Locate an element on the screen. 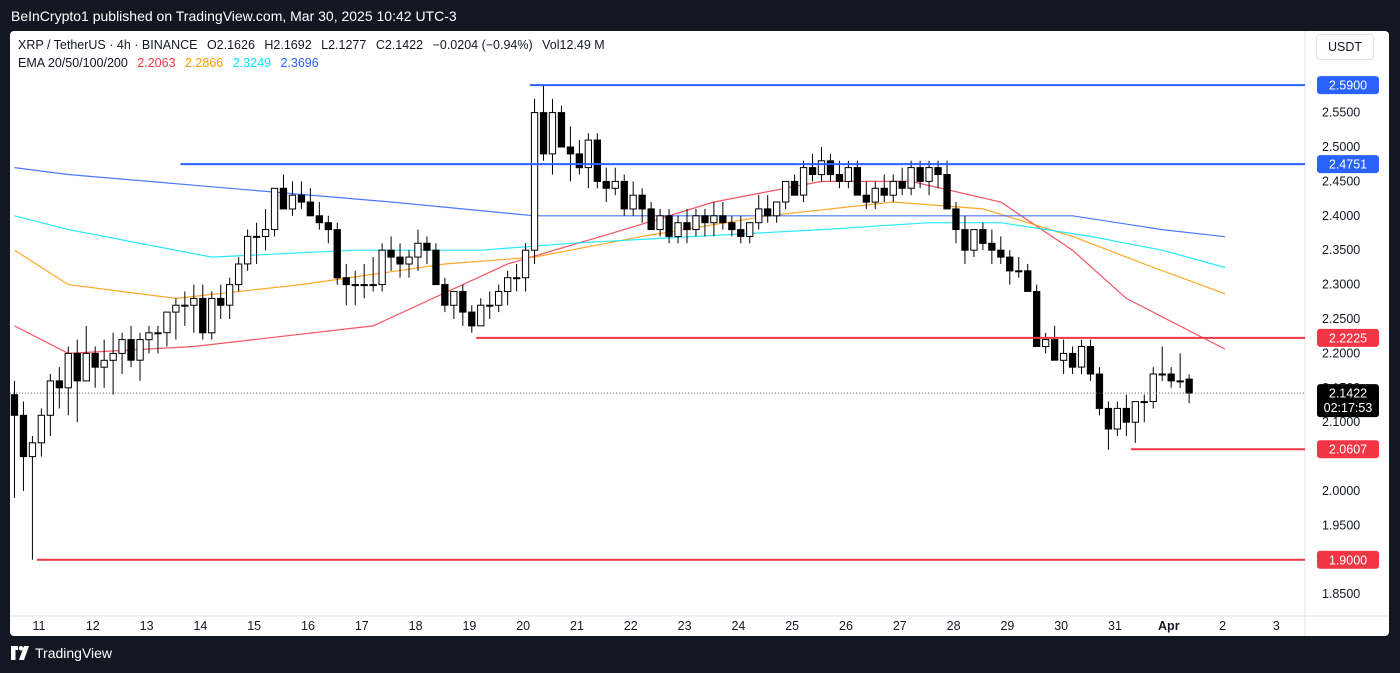  x-tick-label: 31 is located at coordinates (1115, 626).